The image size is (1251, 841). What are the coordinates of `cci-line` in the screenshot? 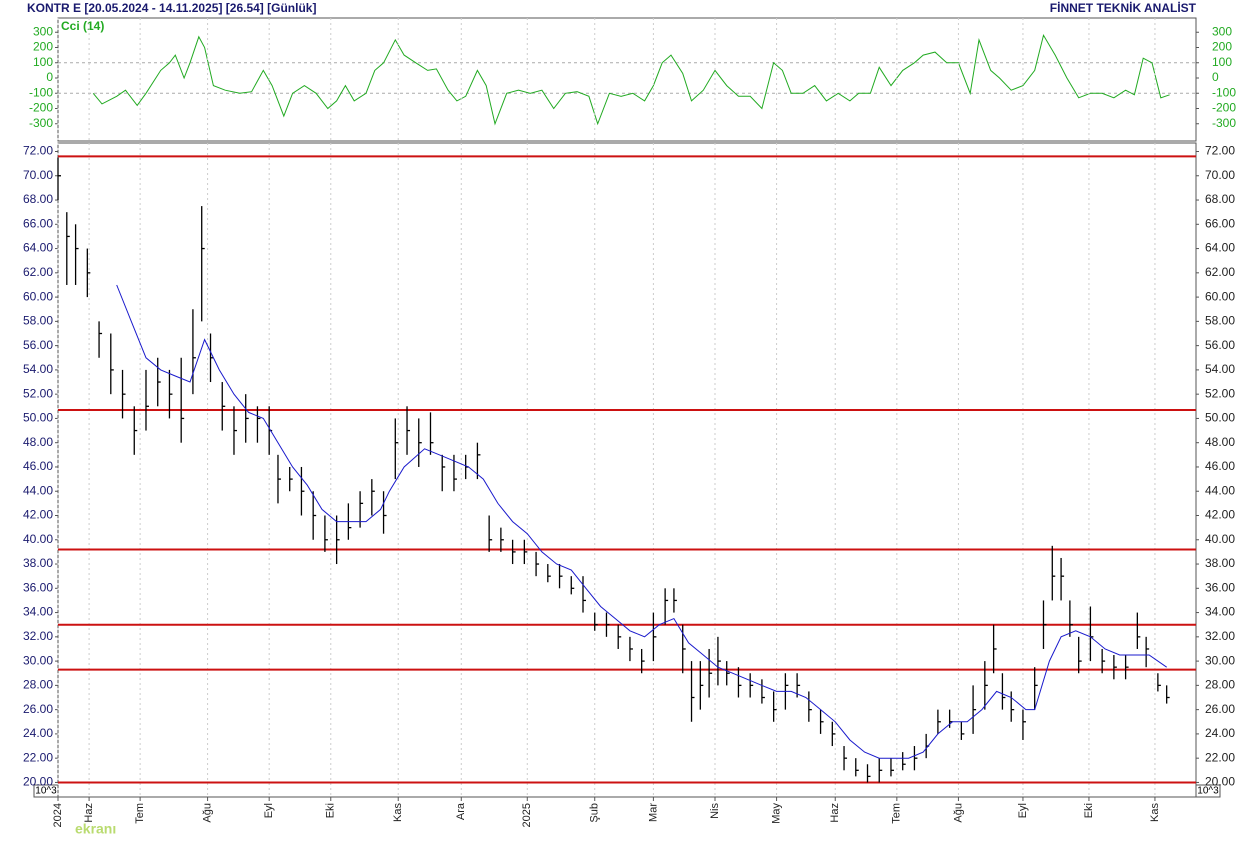 It's located at (631, 79).